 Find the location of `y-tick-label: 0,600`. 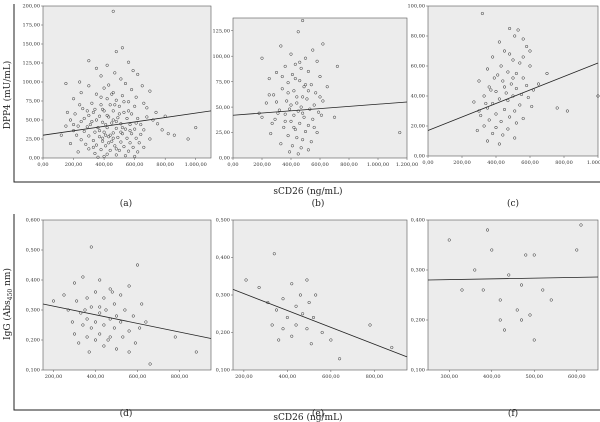

y-tick-label: 0,600 is located at coordinates (33, 221).